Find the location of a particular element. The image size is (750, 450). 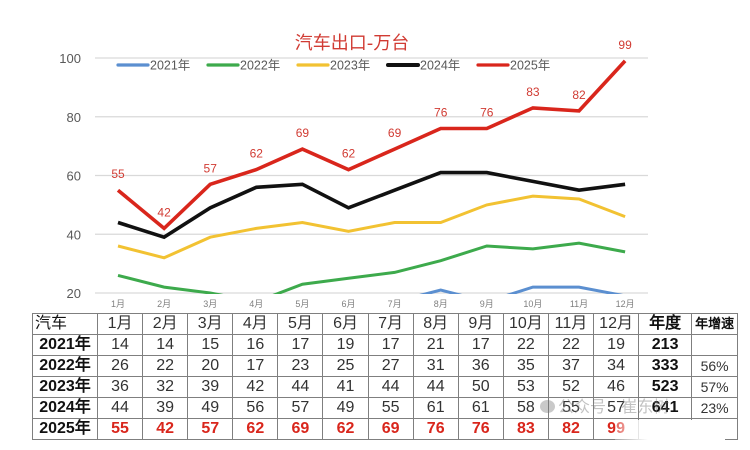

y-tick-label: 60 is located at coordinates (74, 176).